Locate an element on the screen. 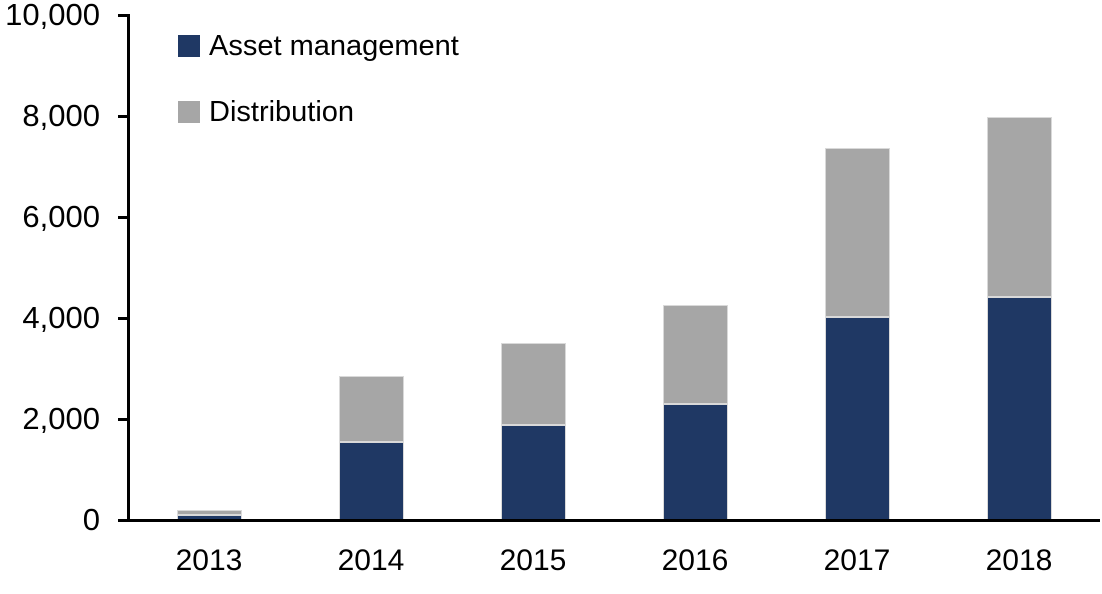  bar-group-2016 is located at coordinates (695, 412).